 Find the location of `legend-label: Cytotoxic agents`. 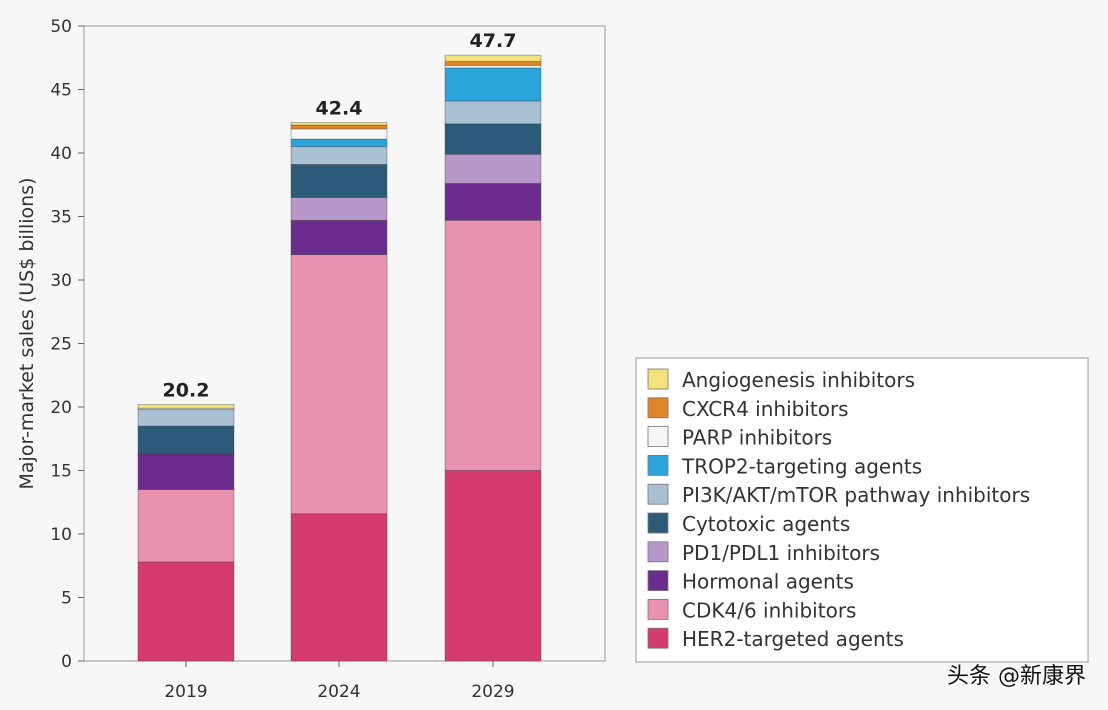

legend-label: Cytotoxic agents is located at coordinates (766, 524).